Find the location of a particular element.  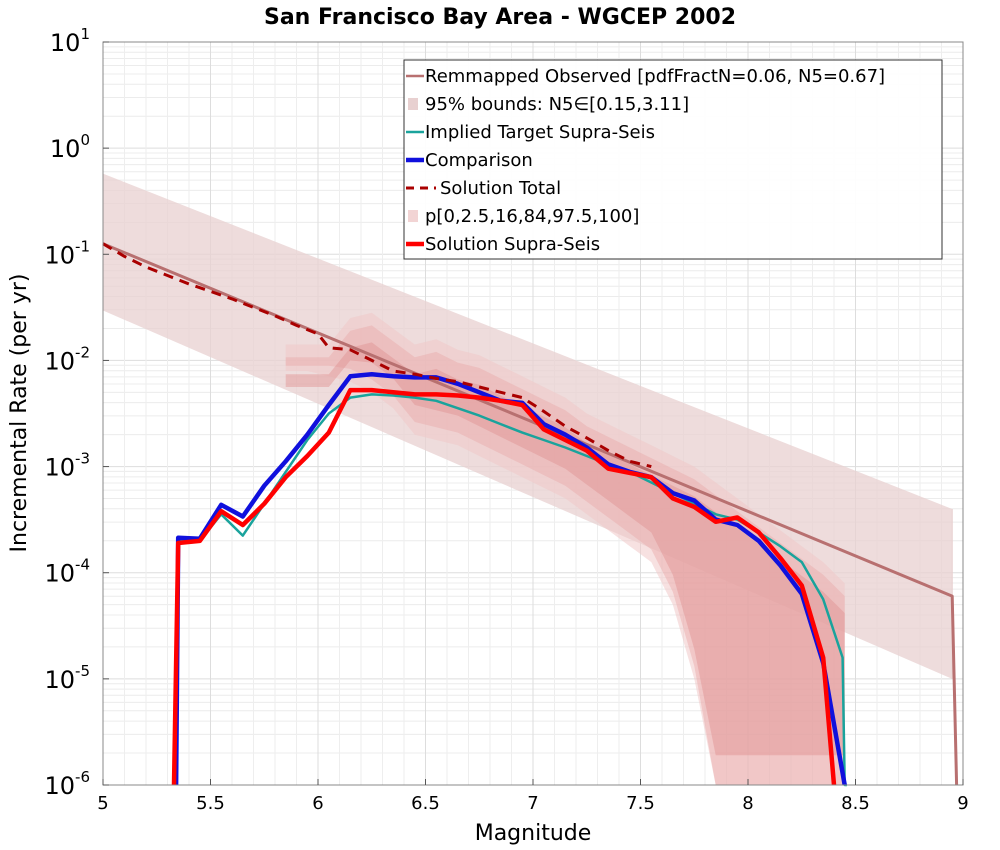

legend-label: Solution Total is located at coordinates (500, 188).